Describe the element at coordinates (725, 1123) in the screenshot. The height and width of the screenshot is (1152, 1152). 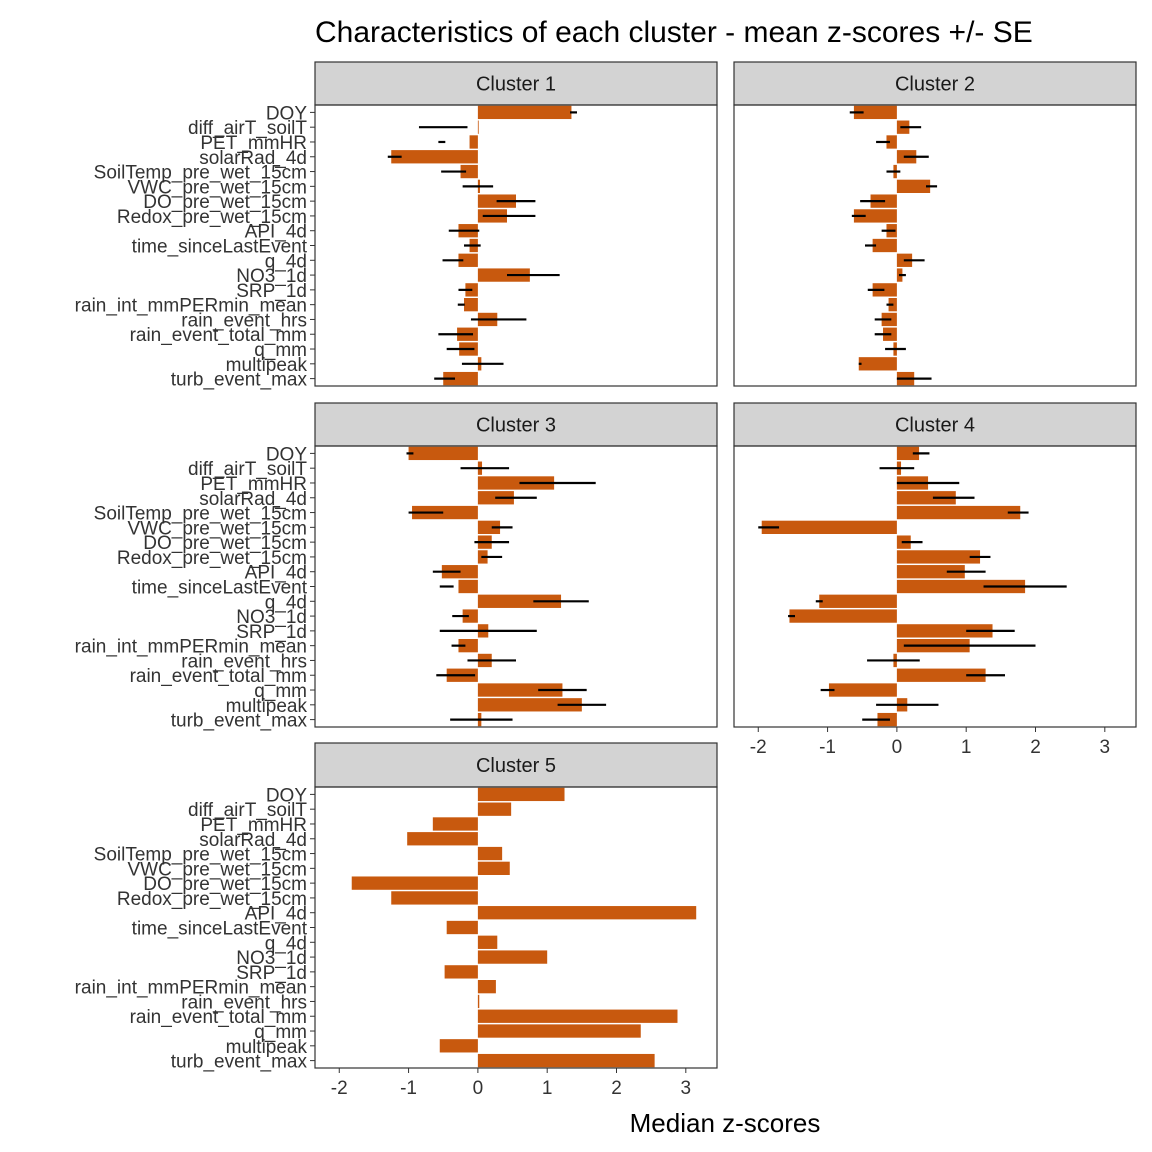
I see `x-axis-label: Median z-scores` at that location.